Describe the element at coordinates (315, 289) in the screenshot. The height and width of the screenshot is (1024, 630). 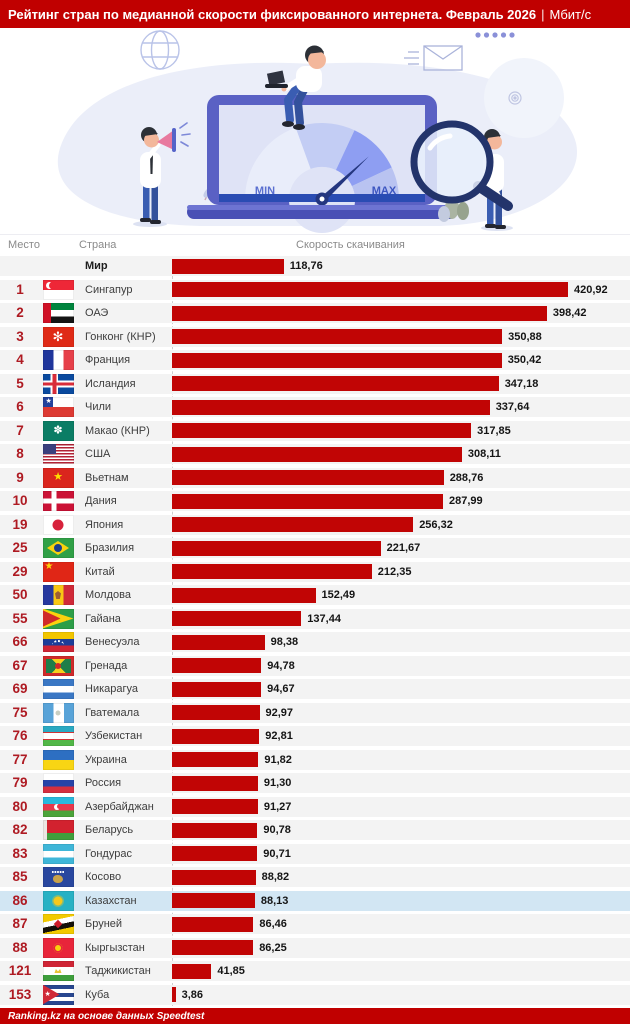
I see `table-row: 1 Сингапур 420,92` at that location.